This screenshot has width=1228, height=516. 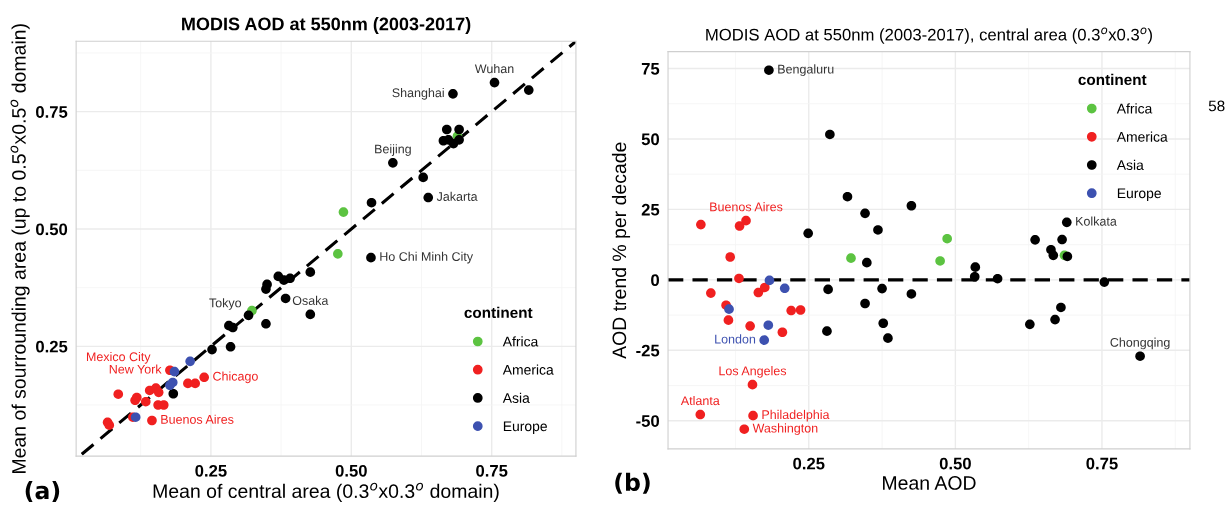 What do you see at coordinates (525, 427) in the screenshot?
I see `legend-label: Europe` at bounding box center [525, 427].